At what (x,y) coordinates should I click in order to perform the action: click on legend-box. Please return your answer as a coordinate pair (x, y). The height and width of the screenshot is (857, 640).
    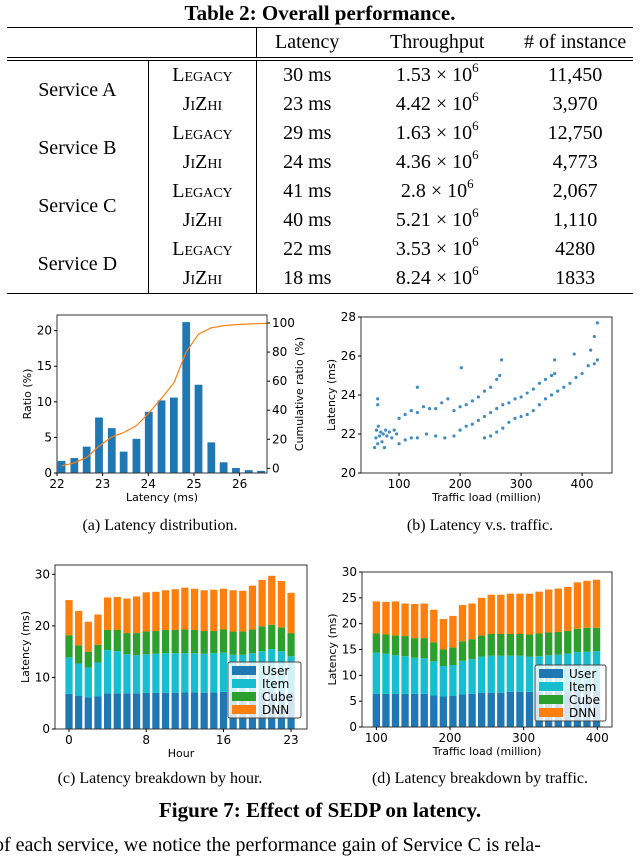
    Looking at the image, I should click on (264, 690).